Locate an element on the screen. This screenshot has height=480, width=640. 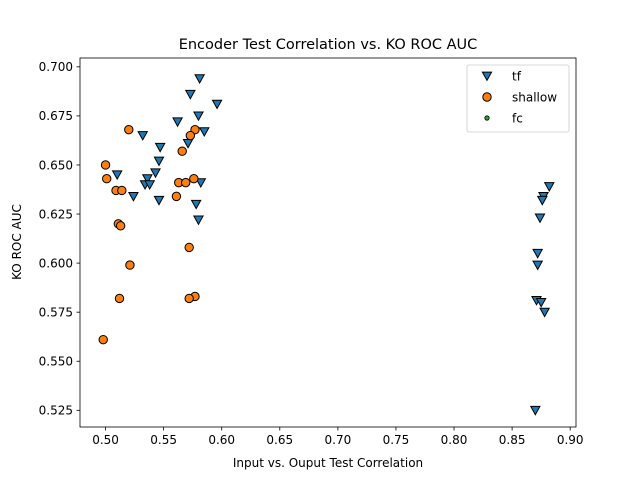
x-tick-label: 0.60 is located at coordinates (221, 440).